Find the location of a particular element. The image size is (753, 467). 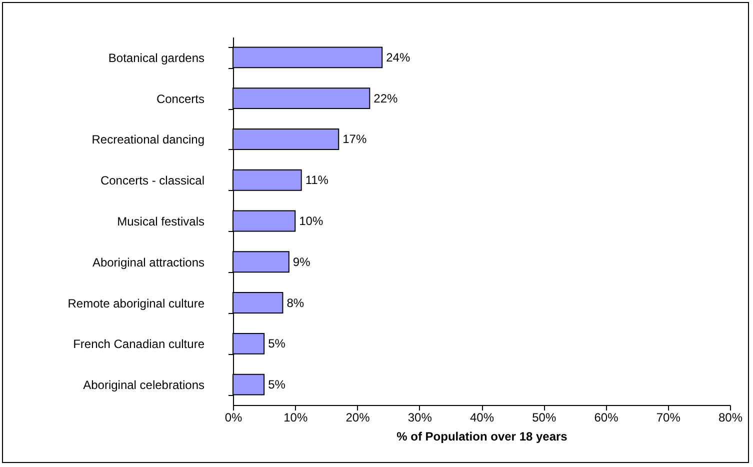

x-tick-label: 80% is located at coordinates (730, 417).